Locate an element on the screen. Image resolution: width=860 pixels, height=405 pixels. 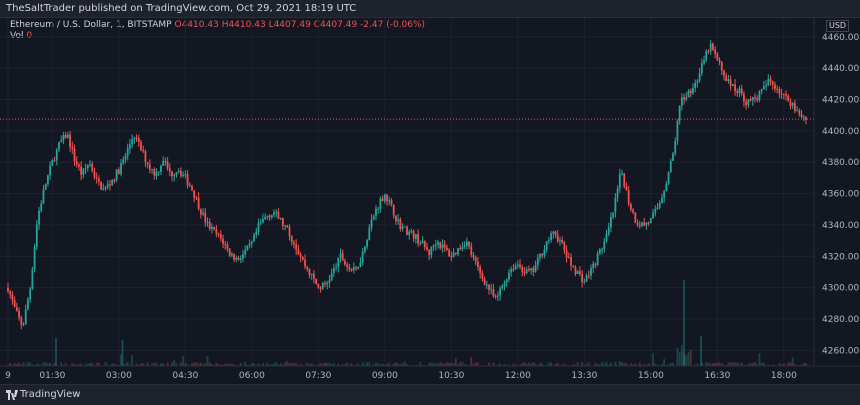
tradingview-brand: TradingView is located at coordinates (50, 395).